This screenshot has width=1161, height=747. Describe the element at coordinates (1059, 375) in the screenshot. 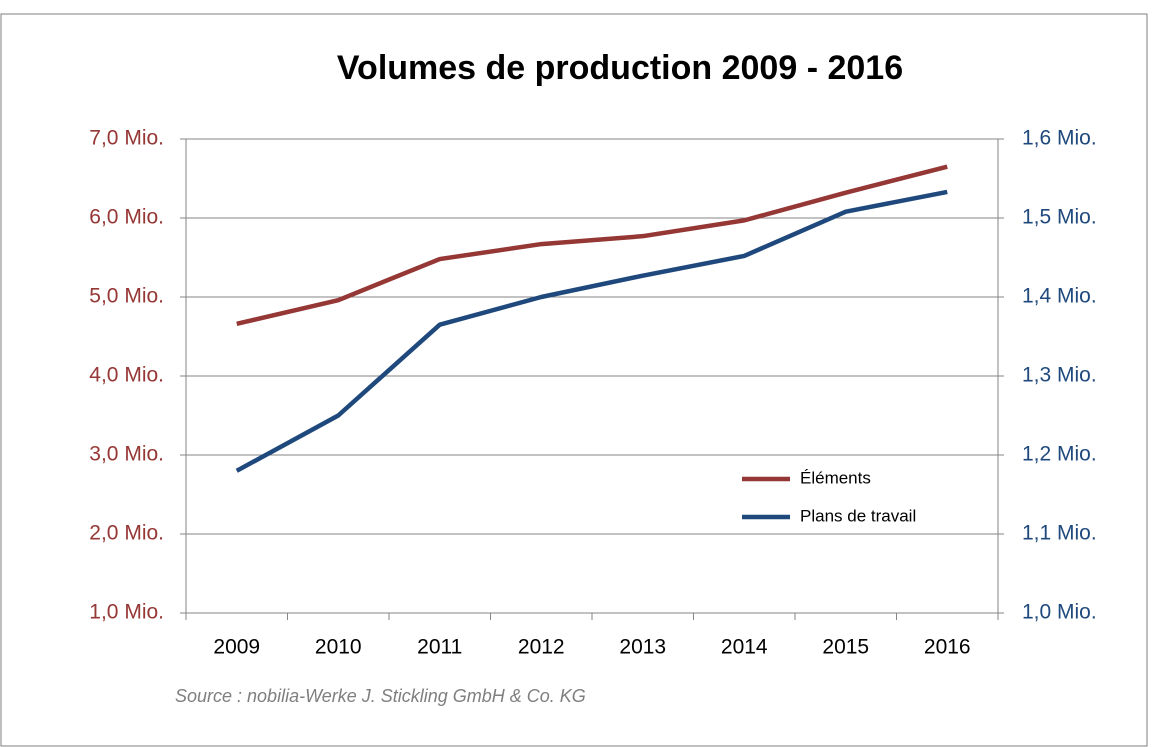

I see `y2-tick-label: 1,3 Mio.` at that location.